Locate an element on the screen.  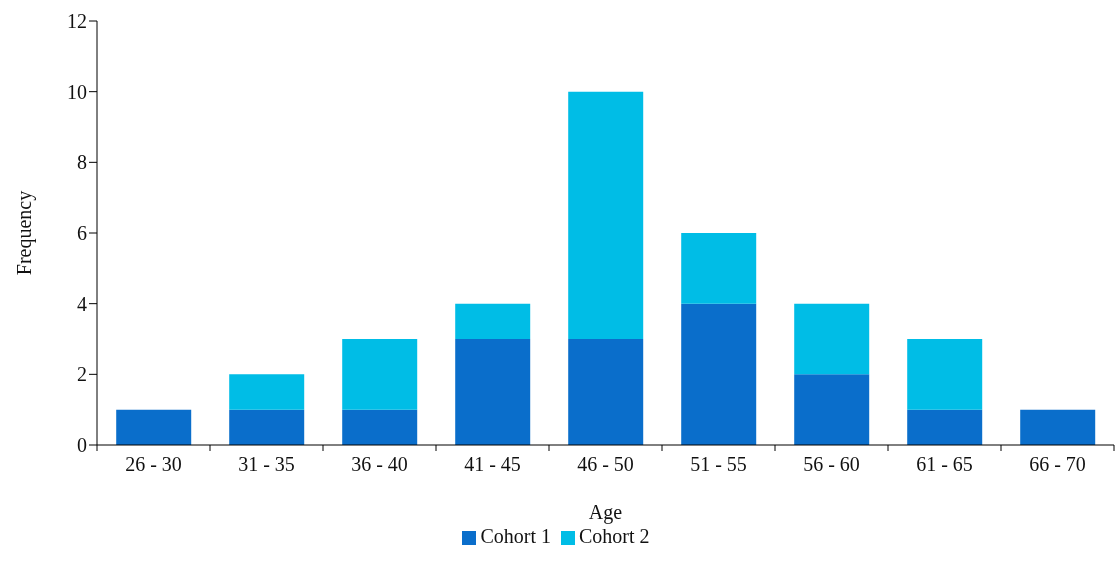
y-tick-label: 12 is located at coordinates (77, 21).